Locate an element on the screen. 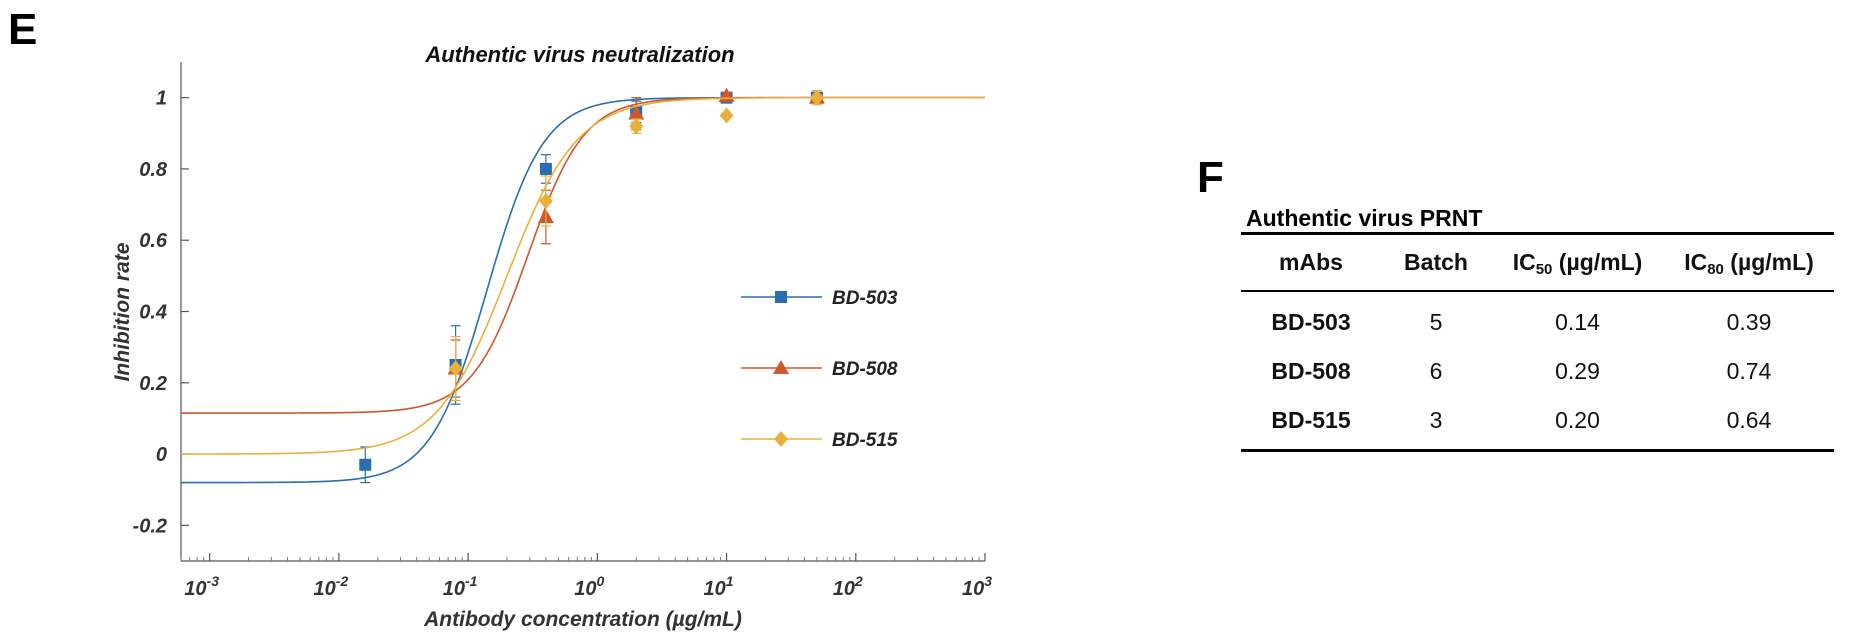  header-mabs: mAbs is located at coordinates (1311, 262).